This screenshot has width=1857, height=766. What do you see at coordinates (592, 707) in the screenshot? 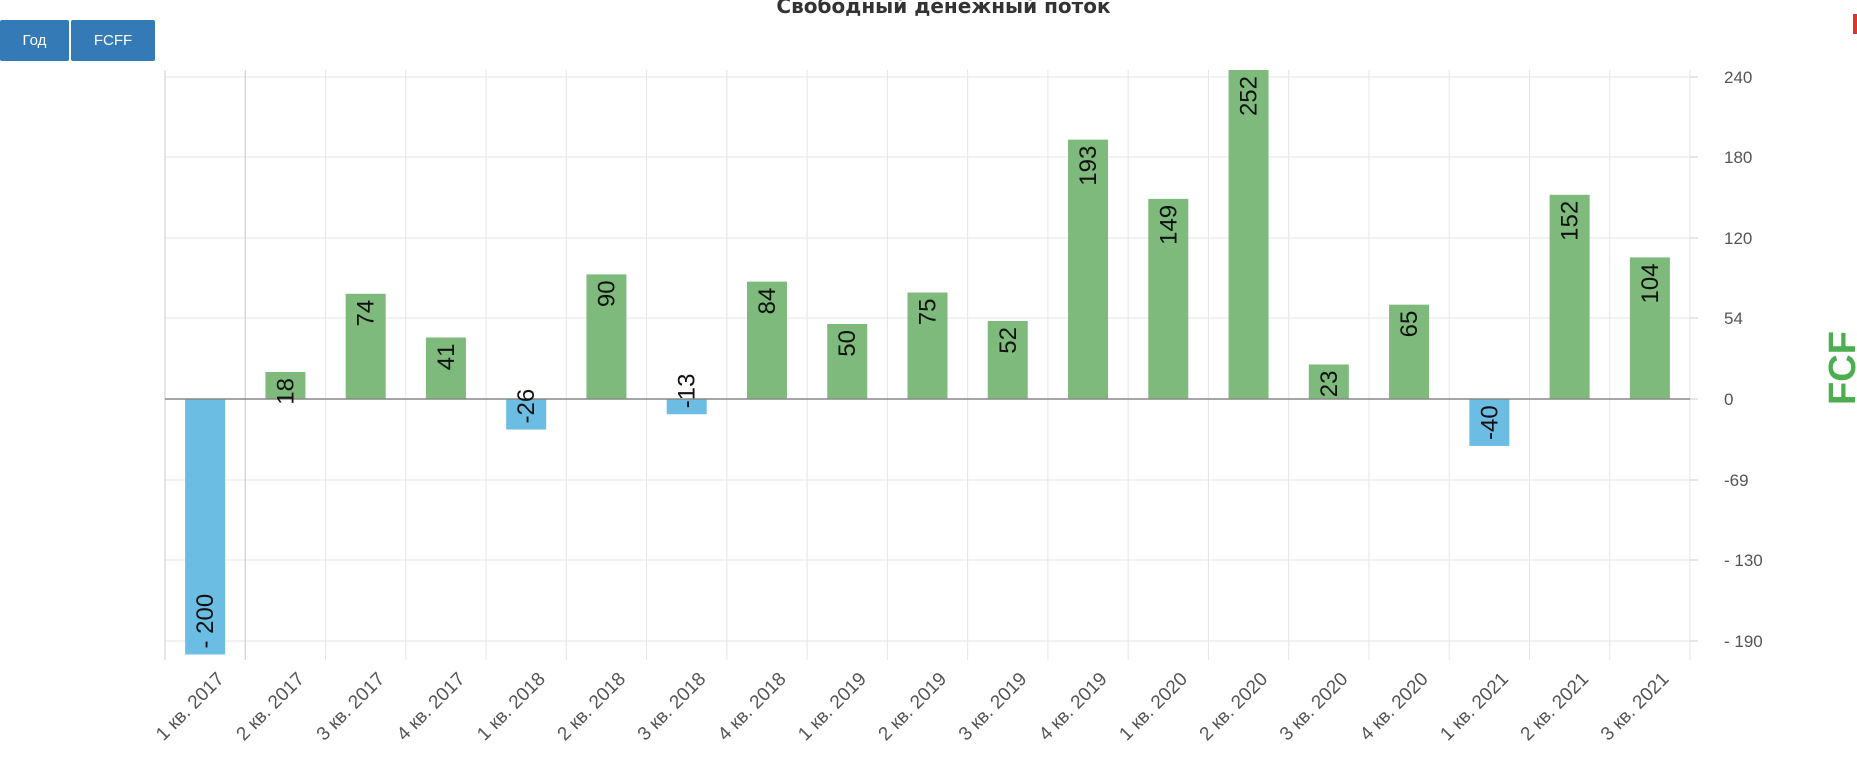
I see `x-category-label: 2 кв. 2018` at bounding box center [592, 707].